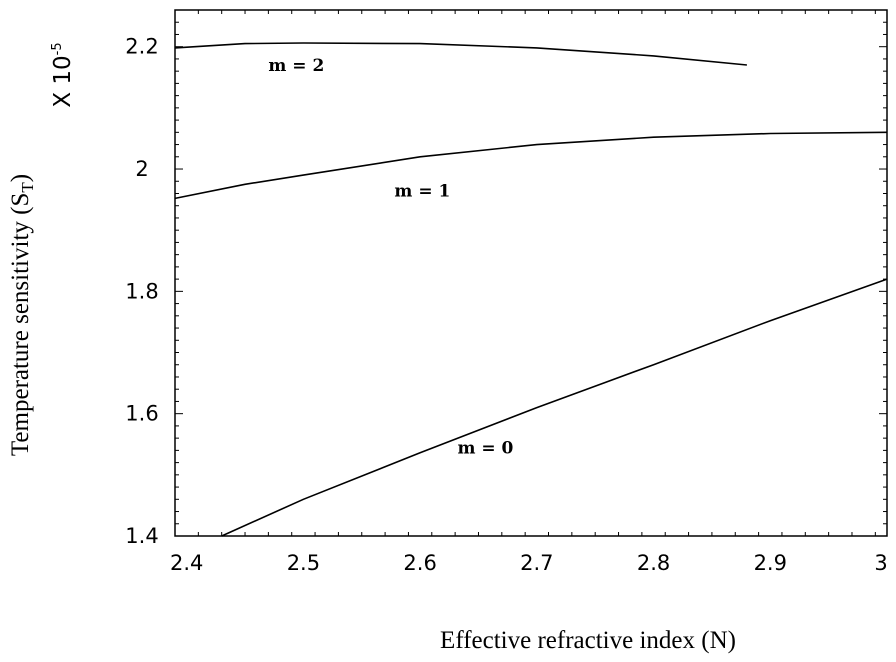 This screenshot has height=662, width=896. Describe the element at coordinates (419, 563) in the screenshot. I see `x-tick-label: 2.6` at that location.